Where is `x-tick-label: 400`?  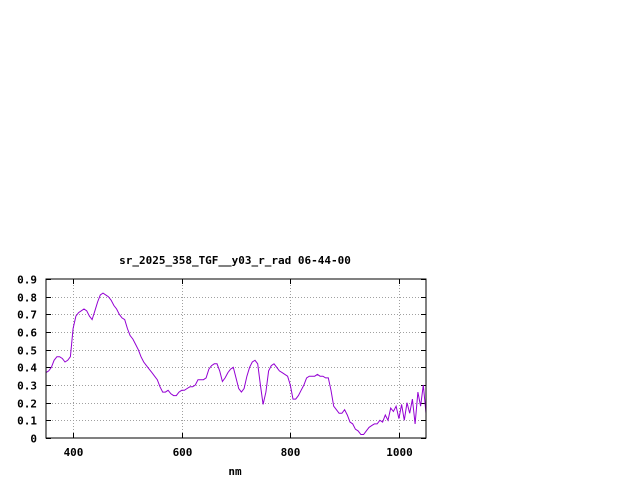
x-tick-label: 400 is located at coordinates (74, 452).